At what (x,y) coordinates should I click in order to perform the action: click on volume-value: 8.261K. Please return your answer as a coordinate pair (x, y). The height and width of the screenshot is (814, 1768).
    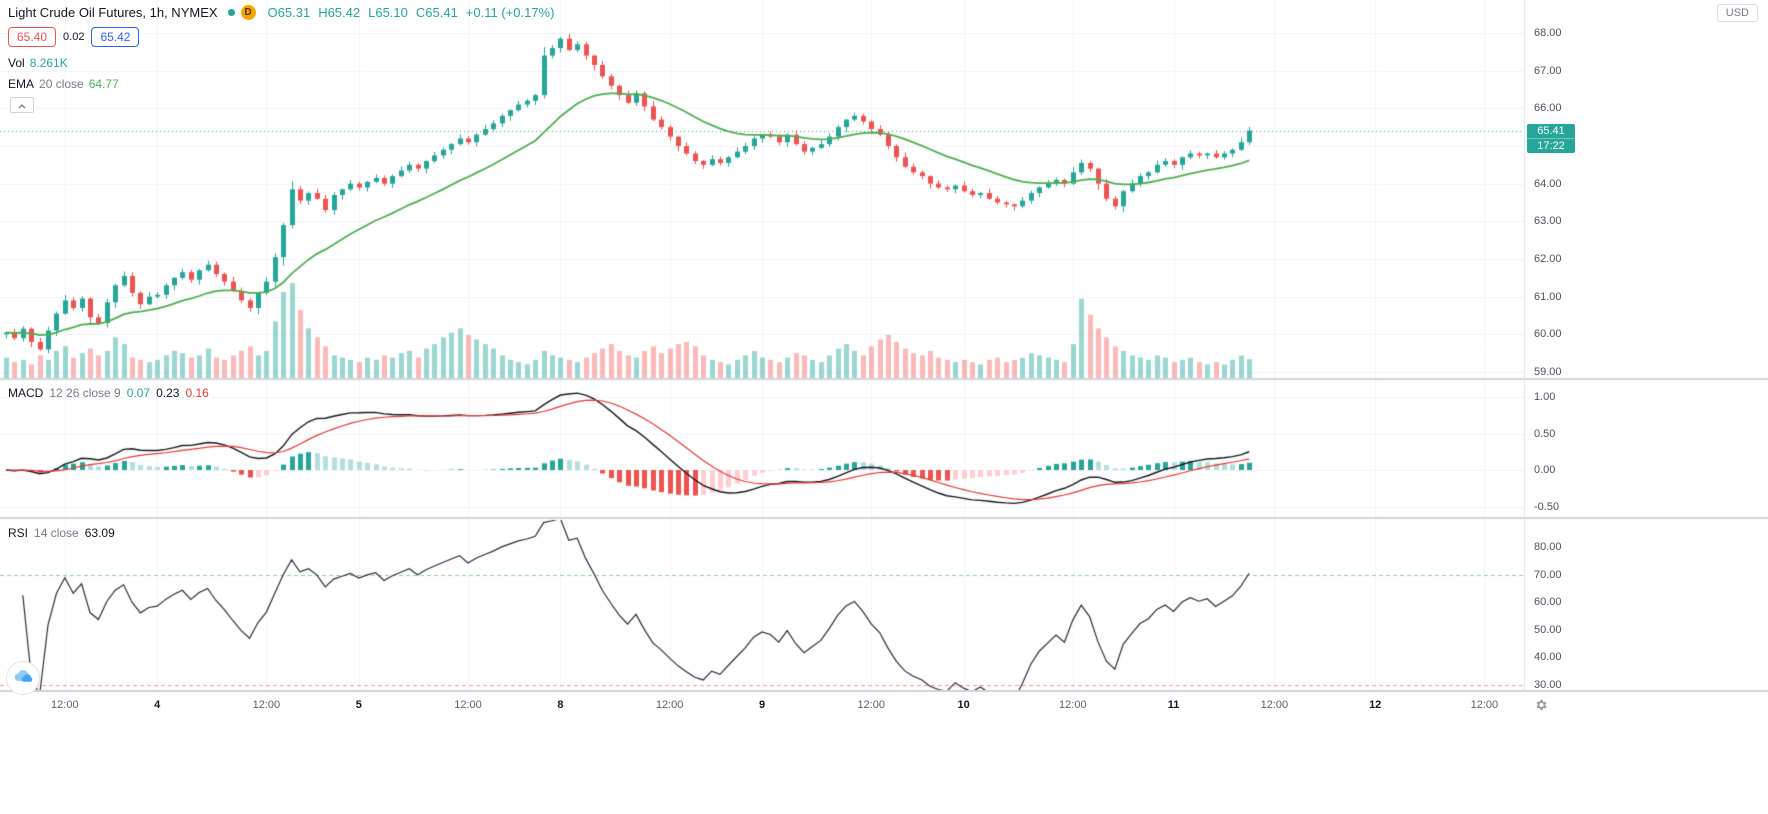
    Looking at the image, I should click on (48, 63).